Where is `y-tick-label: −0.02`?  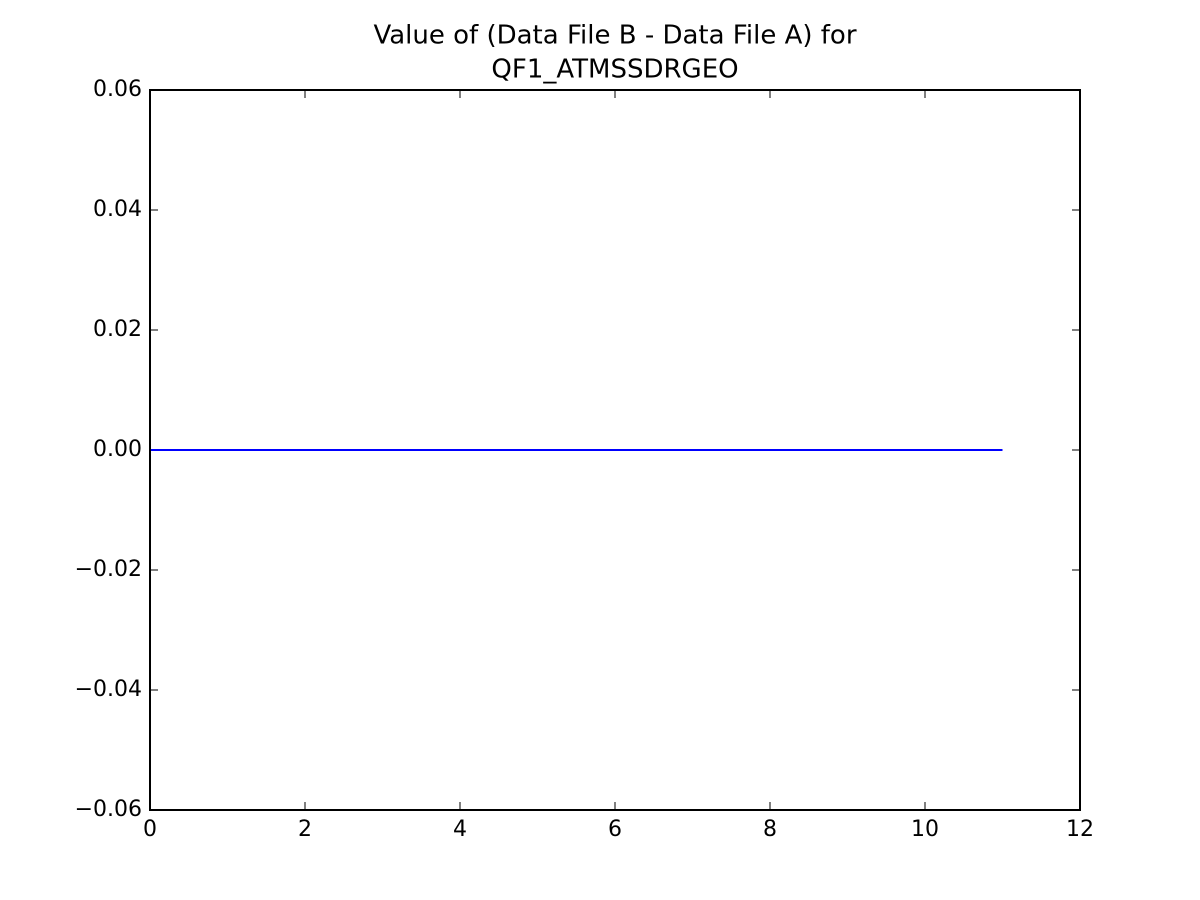 y-tick-label: −0.02 is located at coordinates (108, 569).